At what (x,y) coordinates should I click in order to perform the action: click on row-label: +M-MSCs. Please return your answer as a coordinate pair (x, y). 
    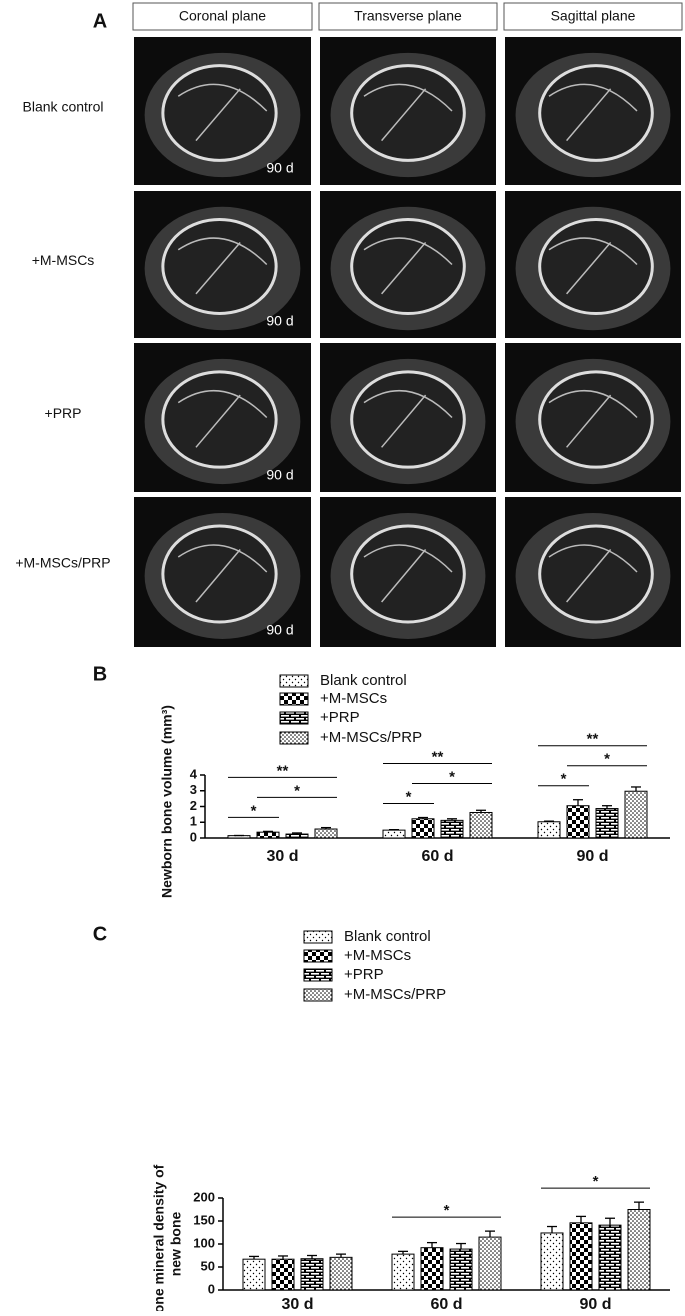
    Looking at the image, I should click on (63, 260).